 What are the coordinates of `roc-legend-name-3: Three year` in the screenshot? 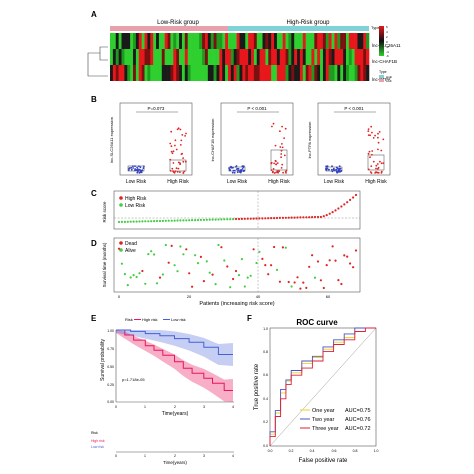 It's located at (325, 429).